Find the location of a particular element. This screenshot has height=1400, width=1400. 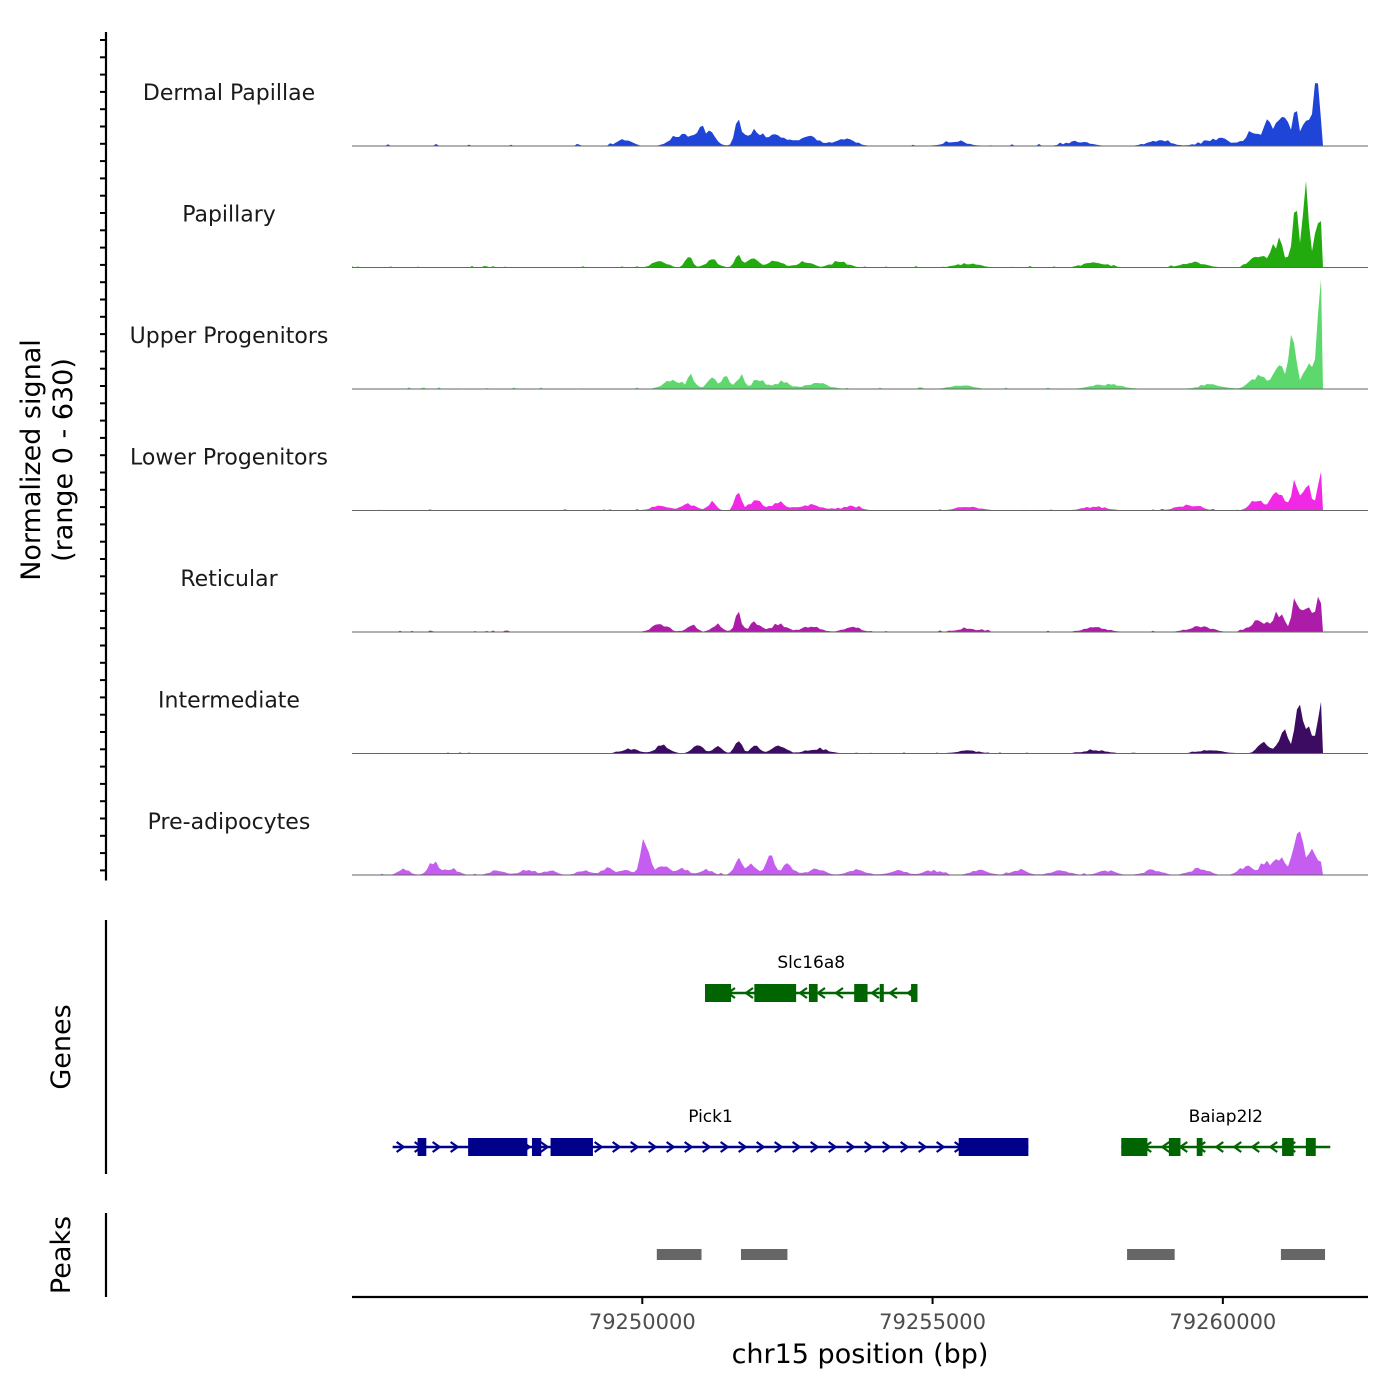

coverage-track: Dermal Papillae is located at coordinates (755, 114).